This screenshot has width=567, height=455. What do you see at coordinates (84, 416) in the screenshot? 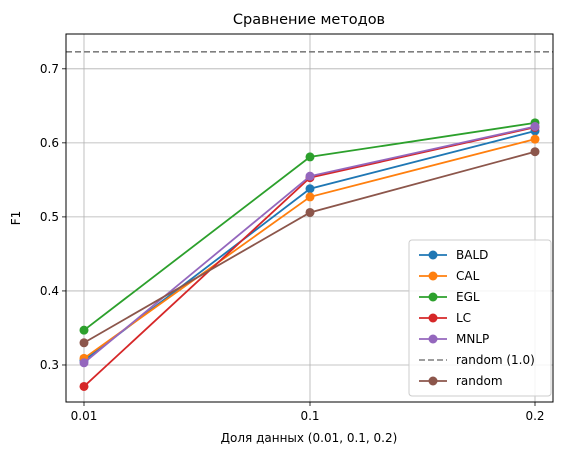
I see `x-tick-label: 0.01` at bounding box center [84, 416].